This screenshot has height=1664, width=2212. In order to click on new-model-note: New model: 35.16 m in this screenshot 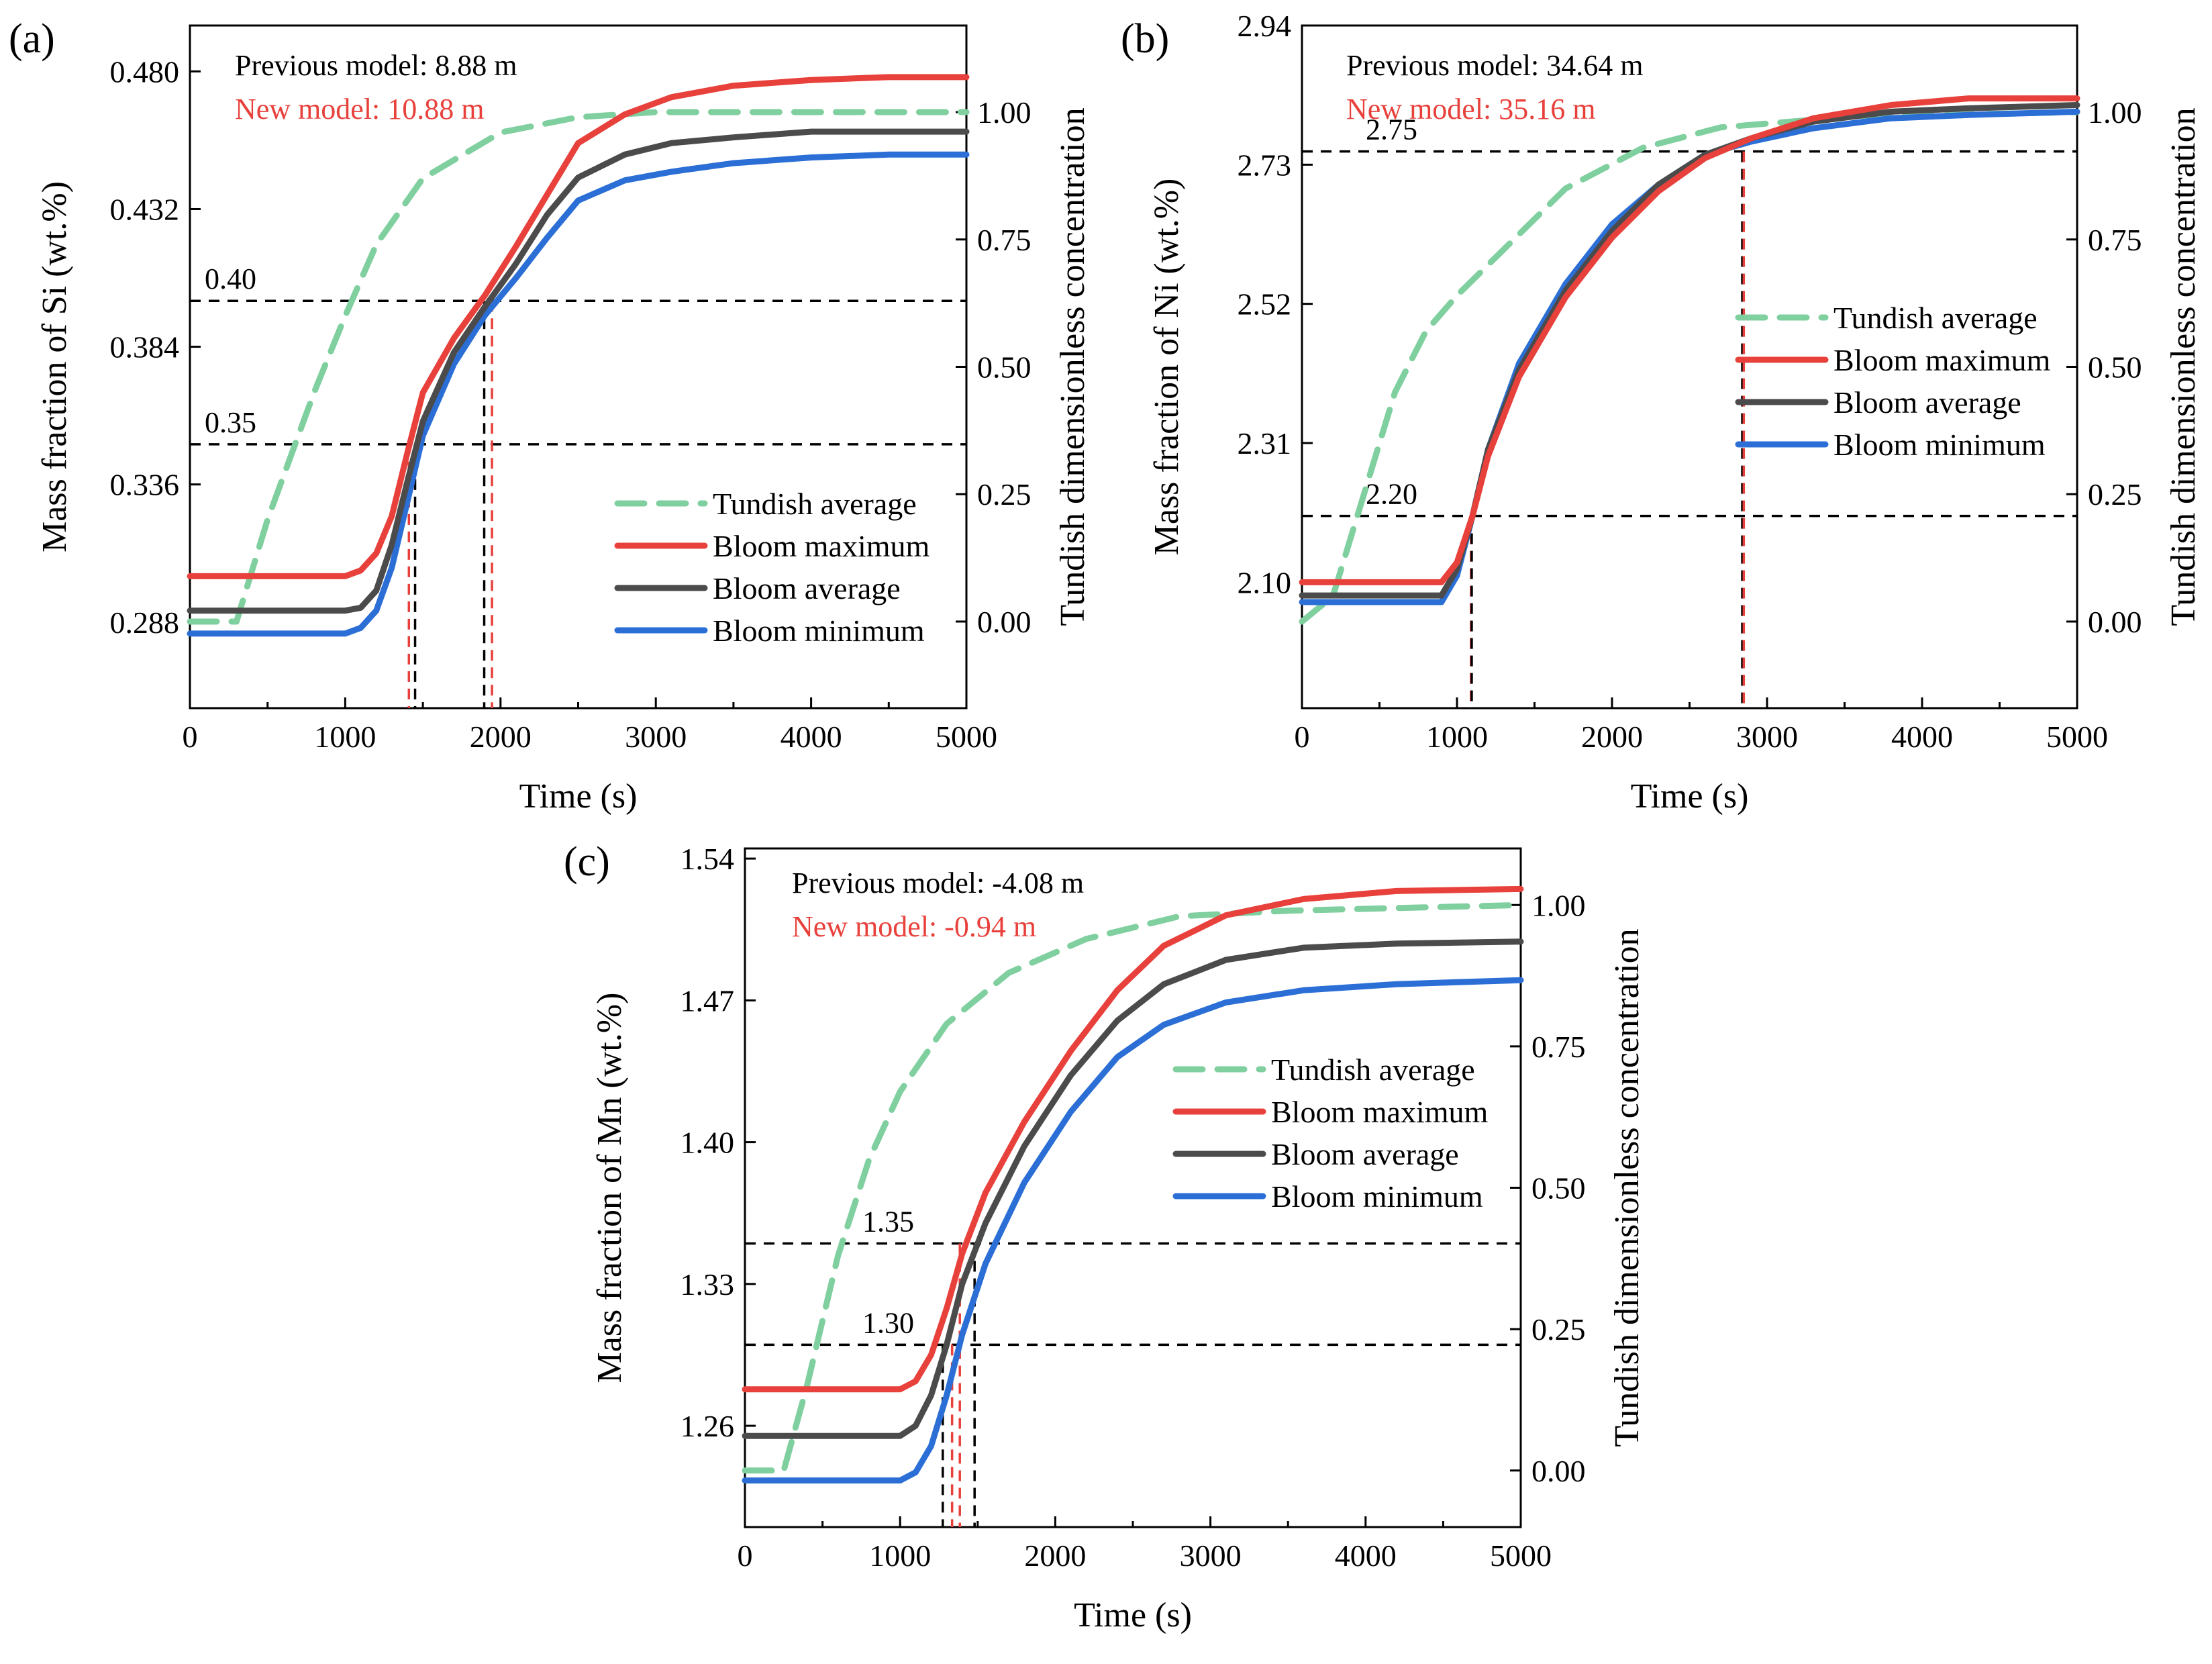, I will do `click(1471, 109)`.